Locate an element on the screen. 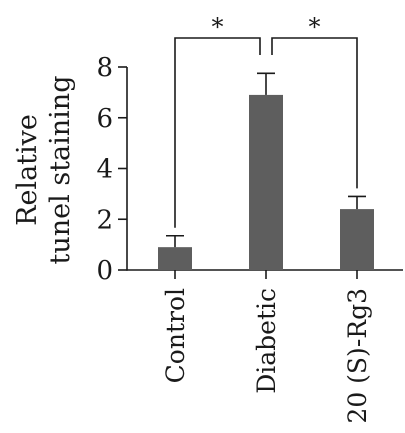 The image size is (405, 433). y-tick-label: 2 is located at coordinates (104, 220).